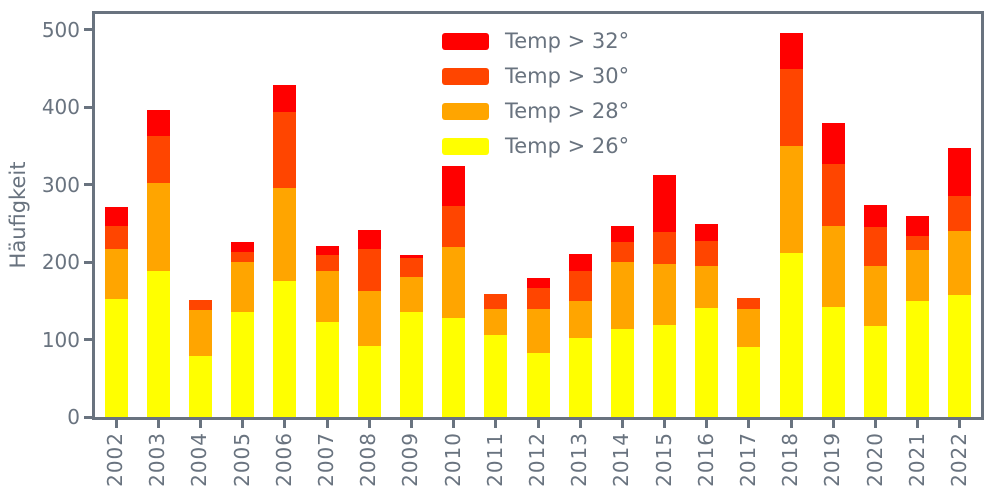 This screenshot has height=500, width=1000. What do you see at coordinates (747, 459) in the screenshot?
I see `x-tick-label-2017: 2017` at bounding box center [747, 459].